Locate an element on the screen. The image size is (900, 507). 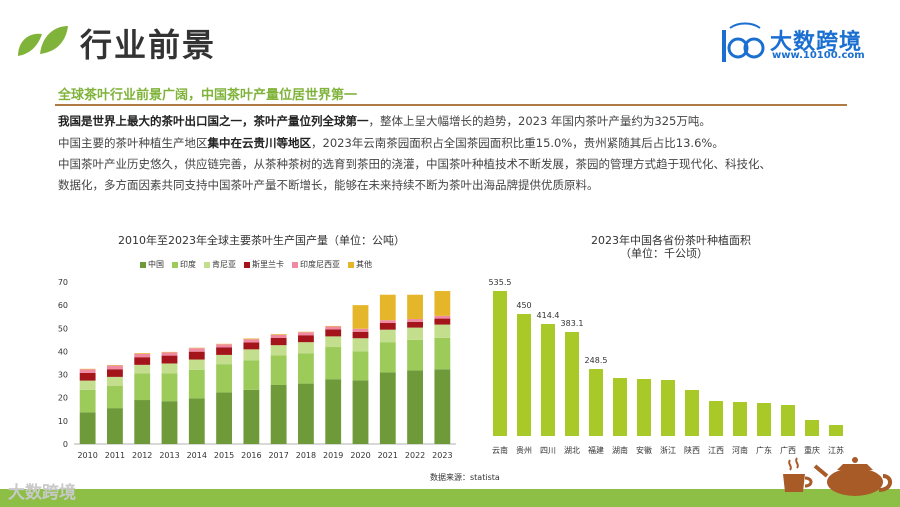
province-bar-福建 is located at coordinates (596, 402).